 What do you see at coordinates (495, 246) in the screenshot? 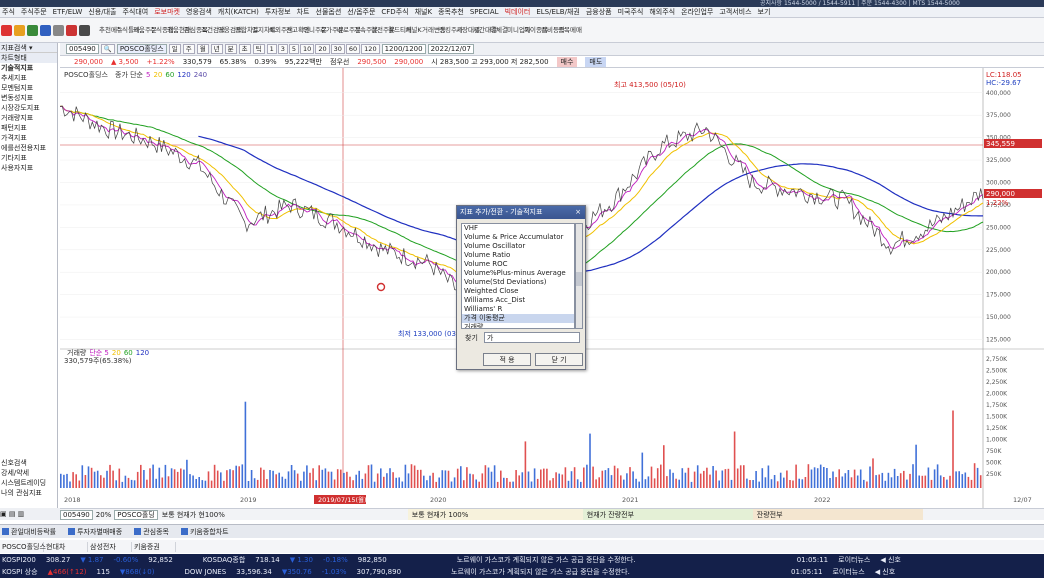
I see `indicator-list-item: Volume Oscillator` at bounding box center [495, 246].